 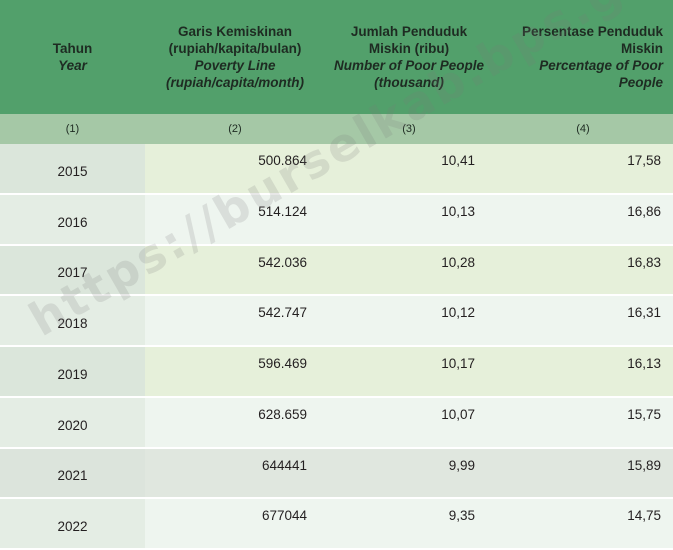 What do you see at coordinates (72, 129) in the screenshot?
I see `column-index: (1)` at bounding box center [72, 129].